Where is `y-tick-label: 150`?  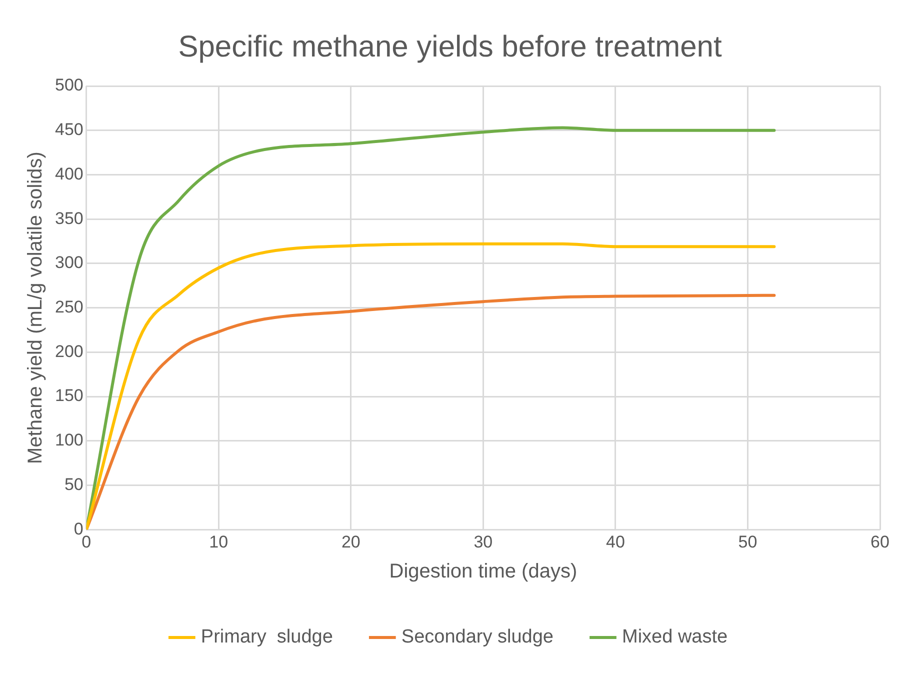 y-tick-label: 150 is located at coordinates (69, 396).